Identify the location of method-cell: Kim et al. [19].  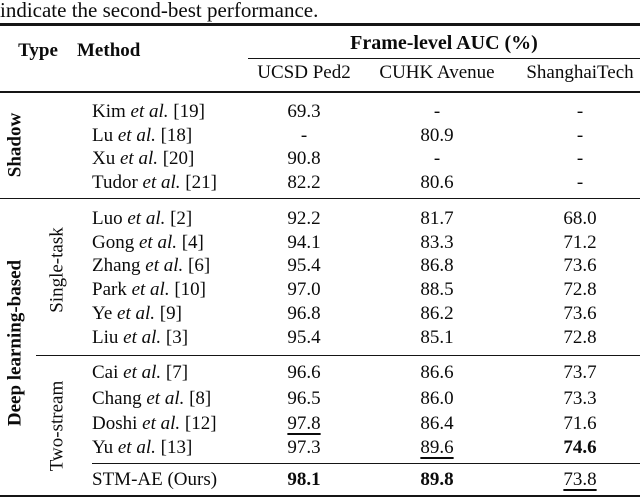
(148, 111).